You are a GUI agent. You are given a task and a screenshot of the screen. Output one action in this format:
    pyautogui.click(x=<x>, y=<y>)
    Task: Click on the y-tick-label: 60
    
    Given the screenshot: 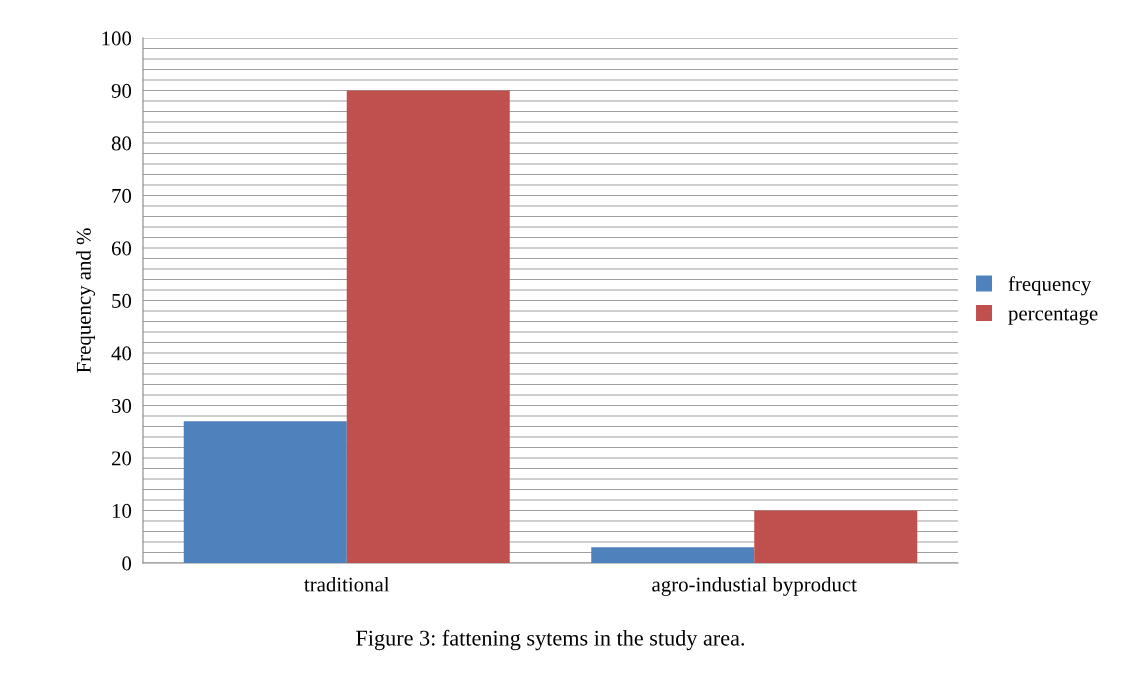 What is the action you would take?
    pyautogui.click(x=121, y=248)
    